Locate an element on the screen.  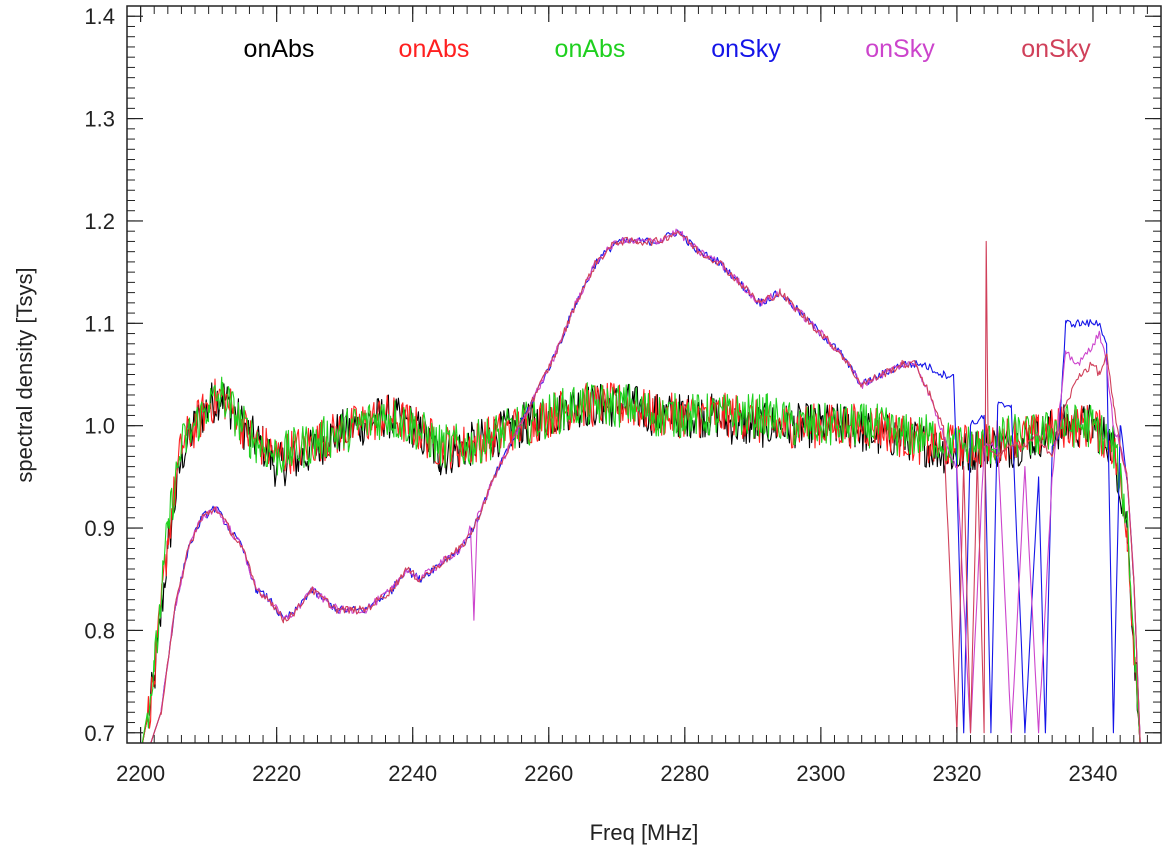
x-tick-label: 2320 is located at coordinates (956, 773).